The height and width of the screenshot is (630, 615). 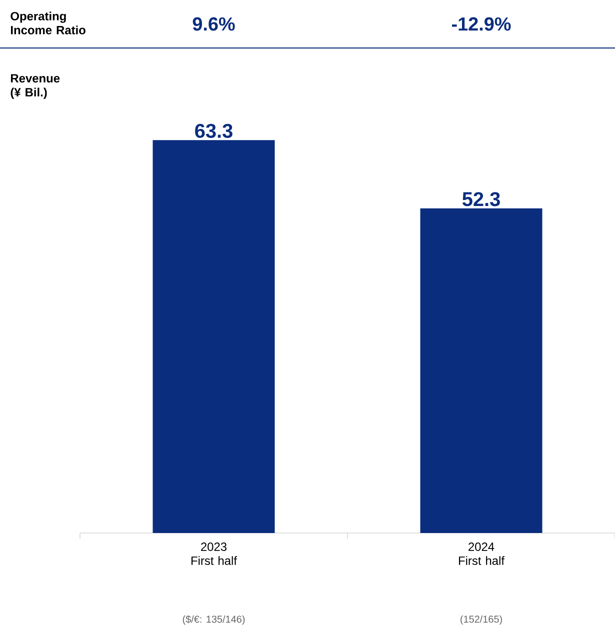 I want to click on text: ($/€: 135/146), so click(x=213, y=620).